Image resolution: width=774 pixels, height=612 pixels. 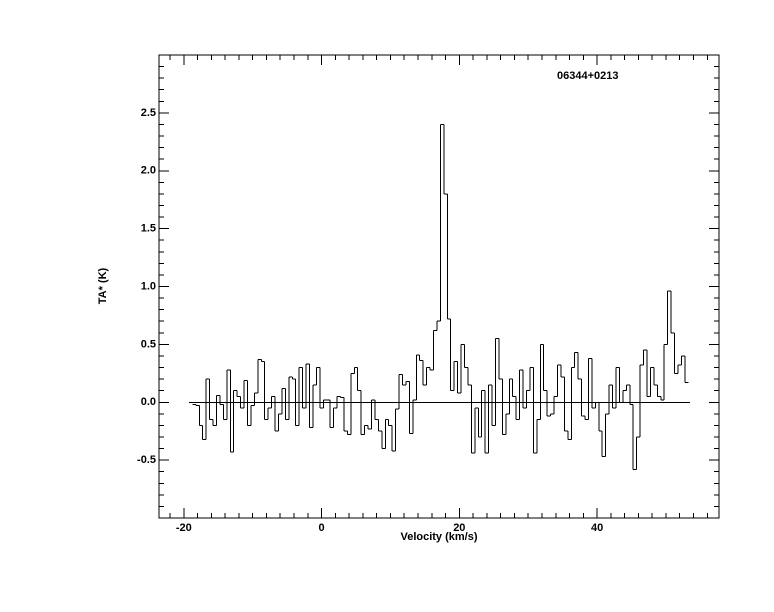 I want to click on y-axis-label: TA* (K), so click(x=103, y=285).